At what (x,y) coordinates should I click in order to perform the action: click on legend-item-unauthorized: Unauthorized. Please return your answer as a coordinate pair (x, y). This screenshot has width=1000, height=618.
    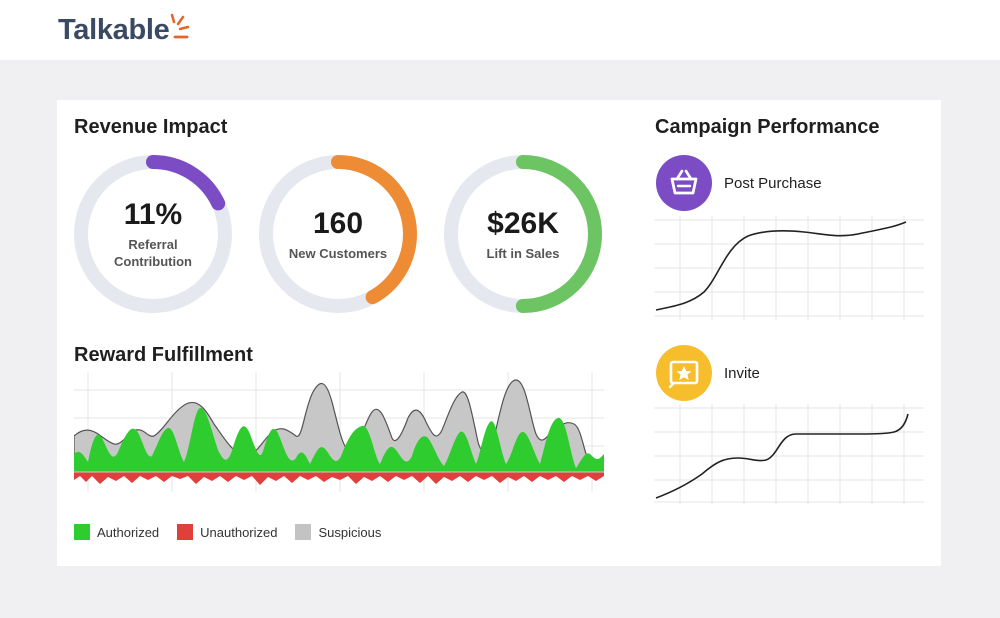
    Looking at the image, I should click on (227, 532).